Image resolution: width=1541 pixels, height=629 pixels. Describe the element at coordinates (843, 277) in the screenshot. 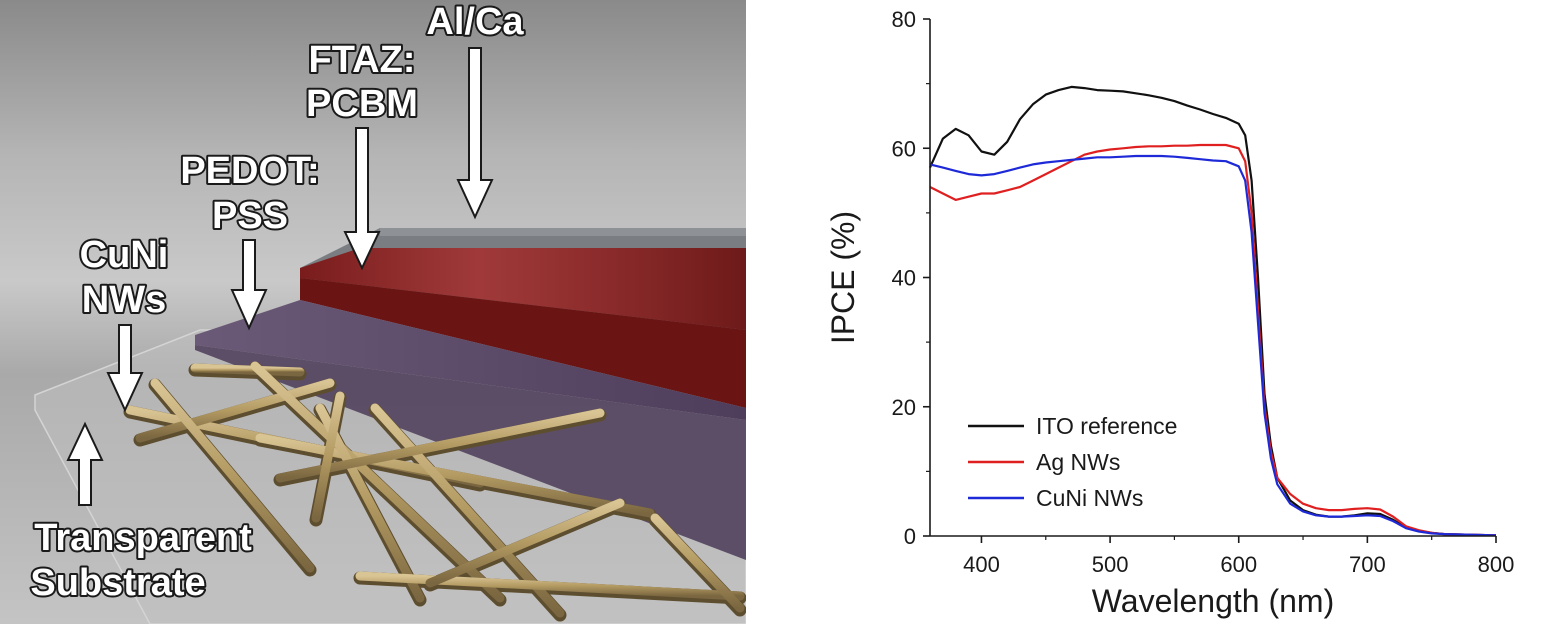

I see `y-axis-label: IPCE (%)` at that location.